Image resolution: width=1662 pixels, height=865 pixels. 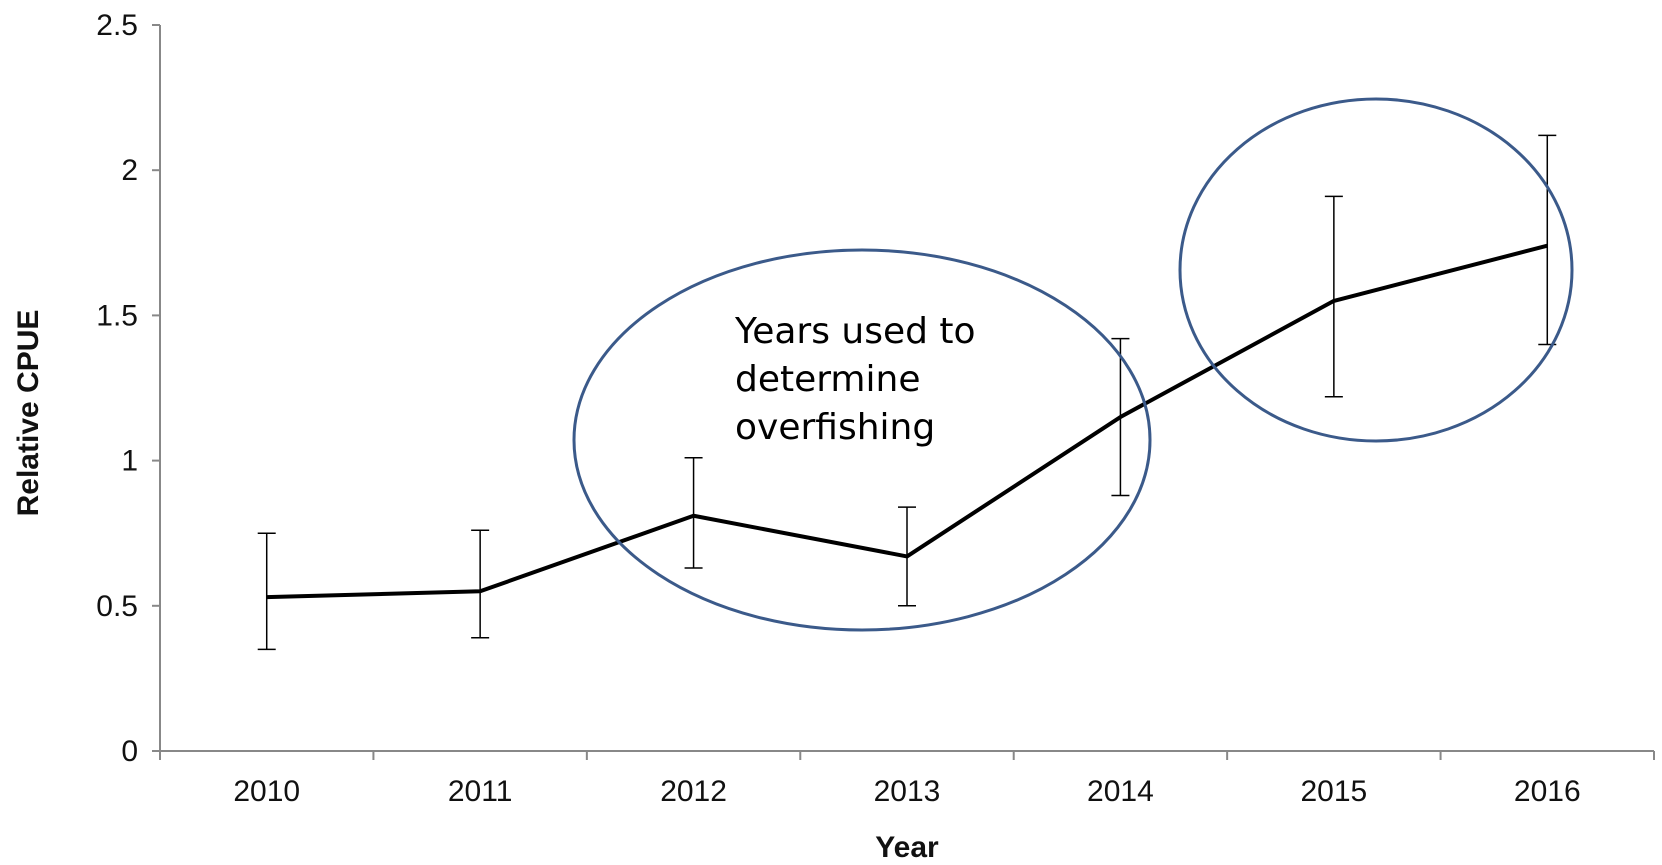 I want to click on annotation-text-line: Years used to, so click(x=855, y=331).